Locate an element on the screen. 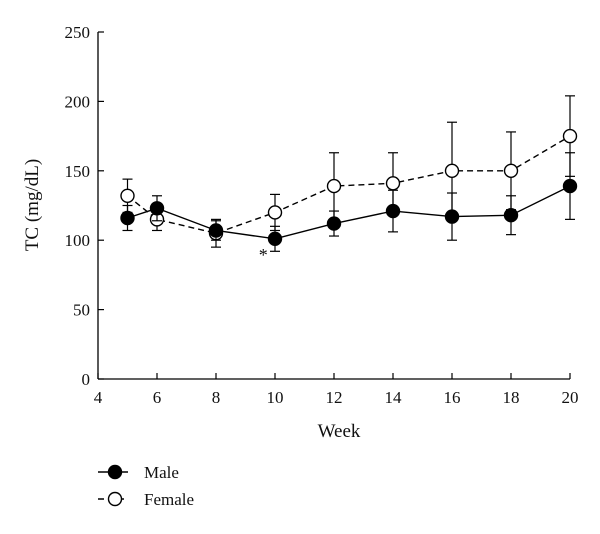 The image size is (600, 534). y-tick-label: 0 is located at coordinates (86, 379).